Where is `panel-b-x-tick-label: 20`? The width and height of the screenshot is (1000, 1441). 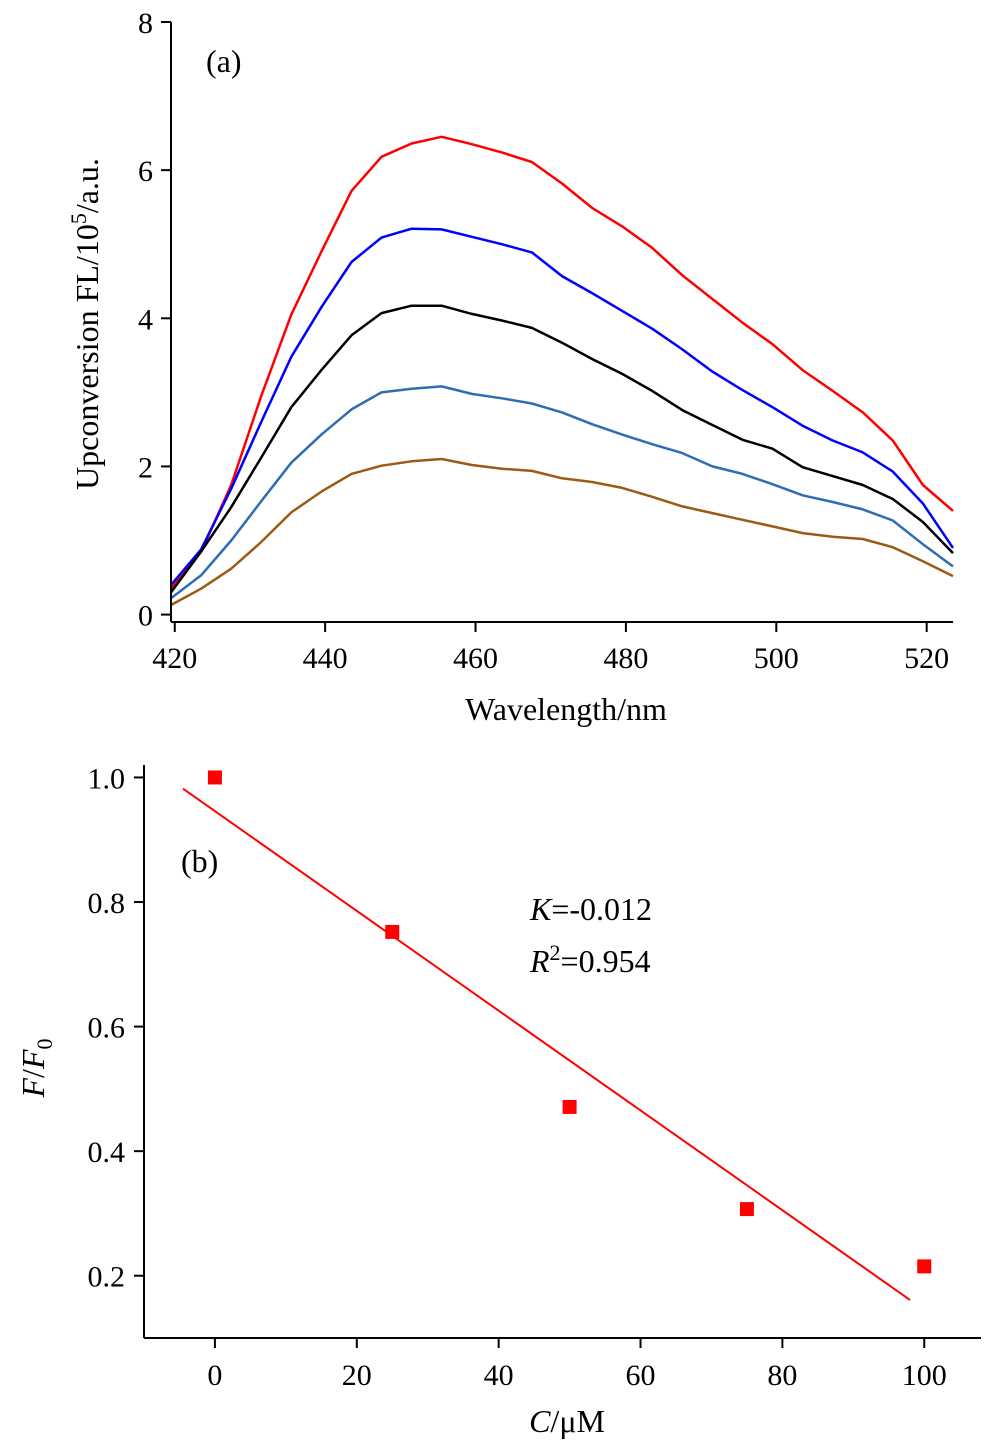 panel-b-x-tick-label: 20 is located at coordinates (357, 1375).